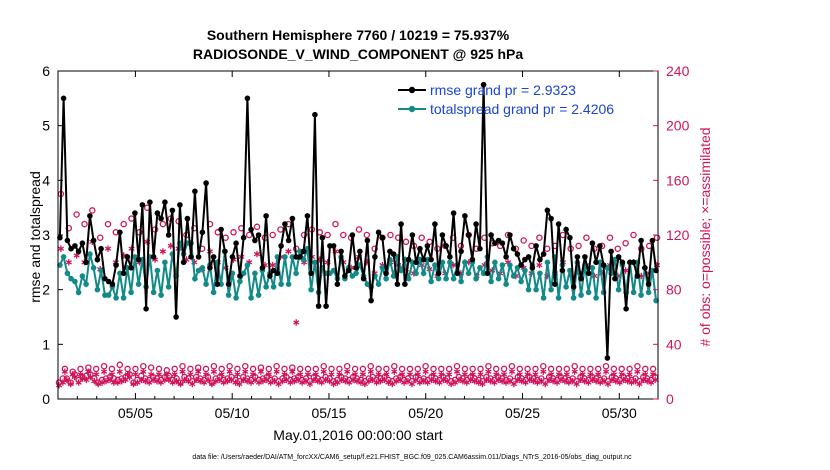 The width and height of the screenshot is (830, 470). Describe the element at coordinates (46, 126) in the screenshot. I see `y-tick-label: 5` at that location.